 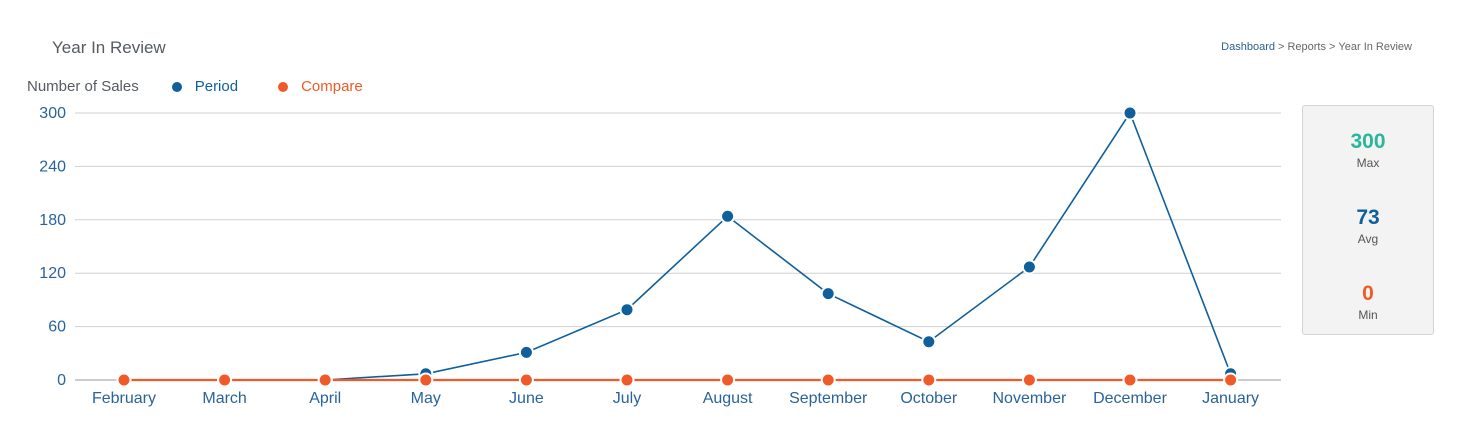 I want to click on breadcrumb-dashboard-link: Dashboard, so click(x=1248, y=47).